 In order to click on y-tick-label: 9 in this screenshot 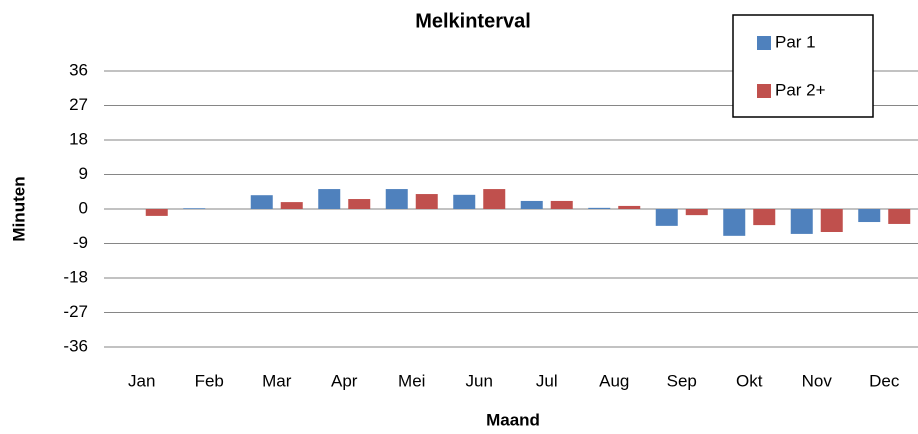, I will do `click(83, 173)`.